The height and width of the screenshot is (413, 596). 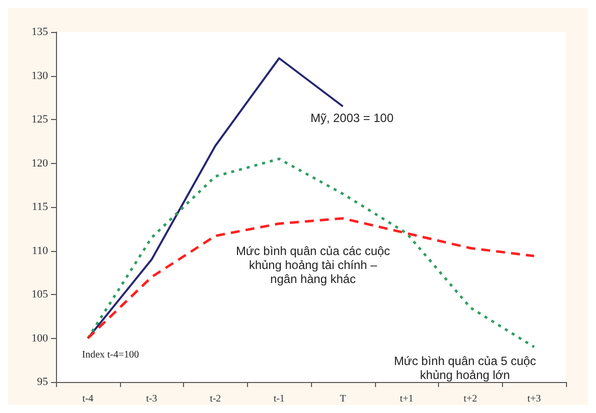 What do you see at coordinates (407, 399) in the screenshot?
I see `x-tick-label: t+1` at bounding box center [407, 399].